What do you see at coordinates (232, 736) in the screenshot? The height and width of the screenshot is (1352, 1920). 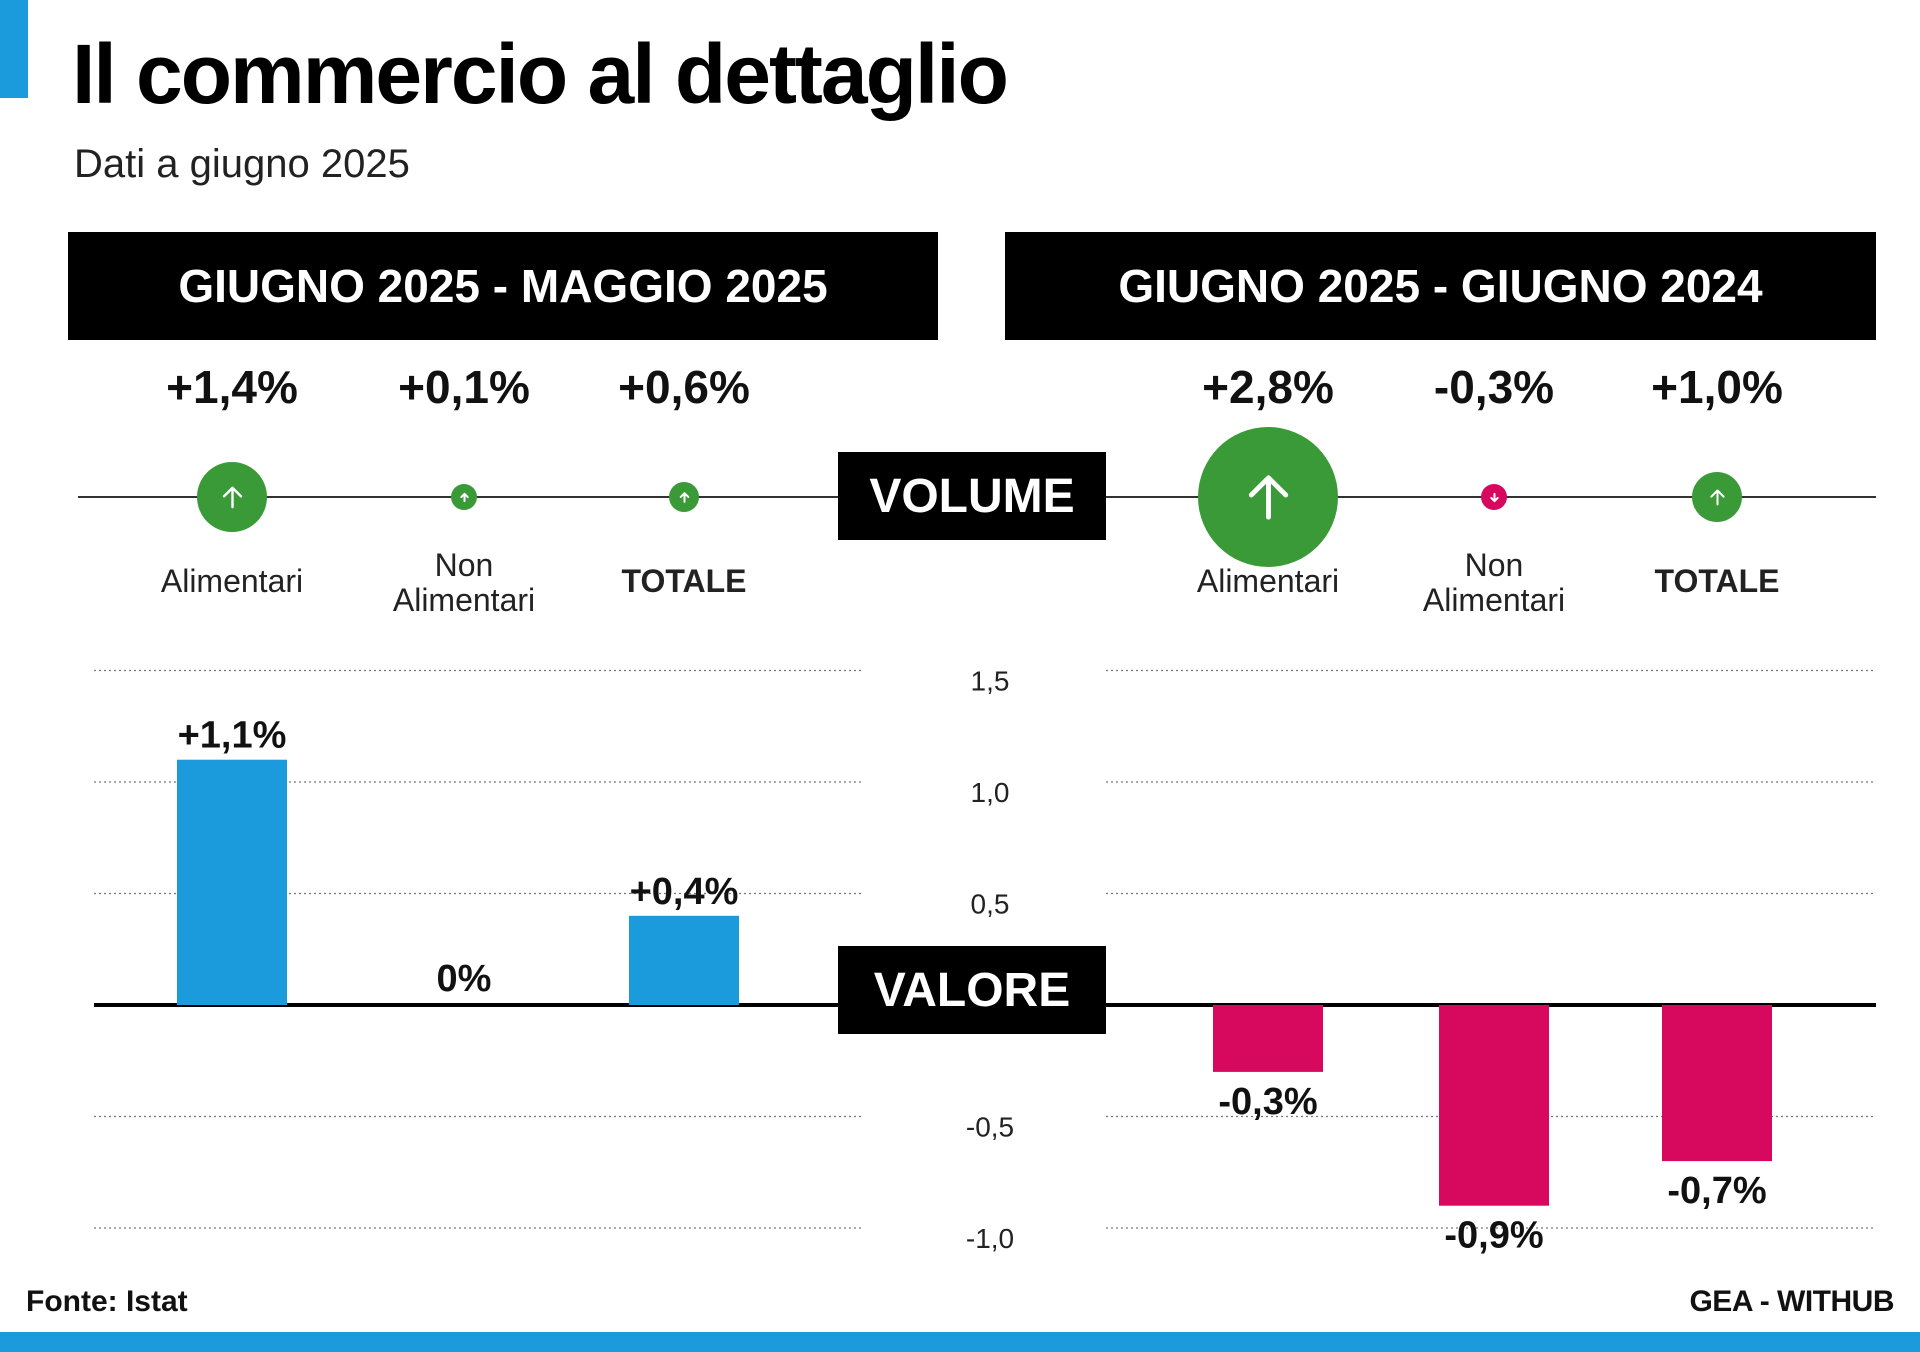 I see `bar-value-label: +1,1%` at bounding box center [232, 736].